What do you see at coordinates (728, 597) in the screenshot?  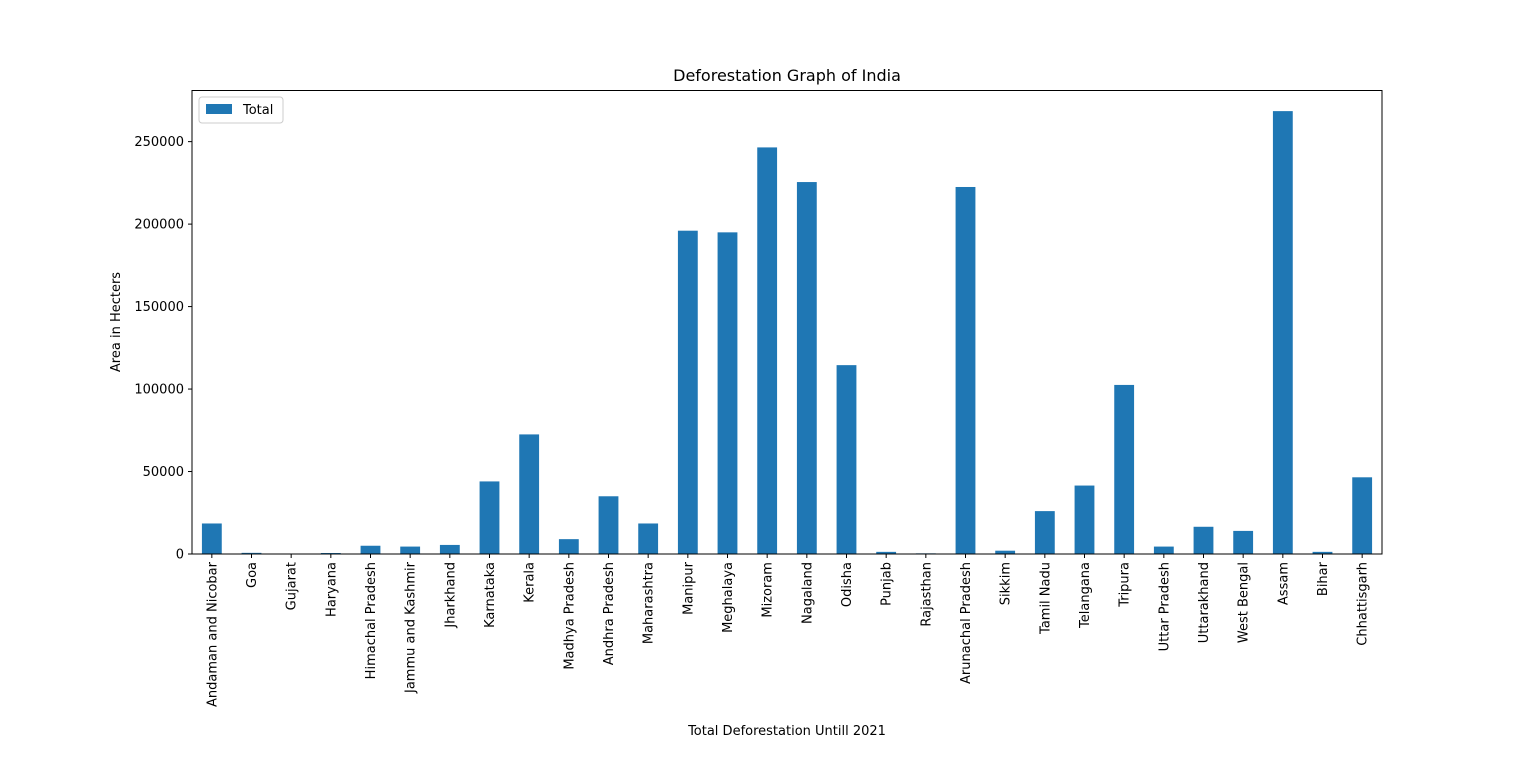 I see `x-tick-label: Meghalaya` at bounding box center [728, 597].